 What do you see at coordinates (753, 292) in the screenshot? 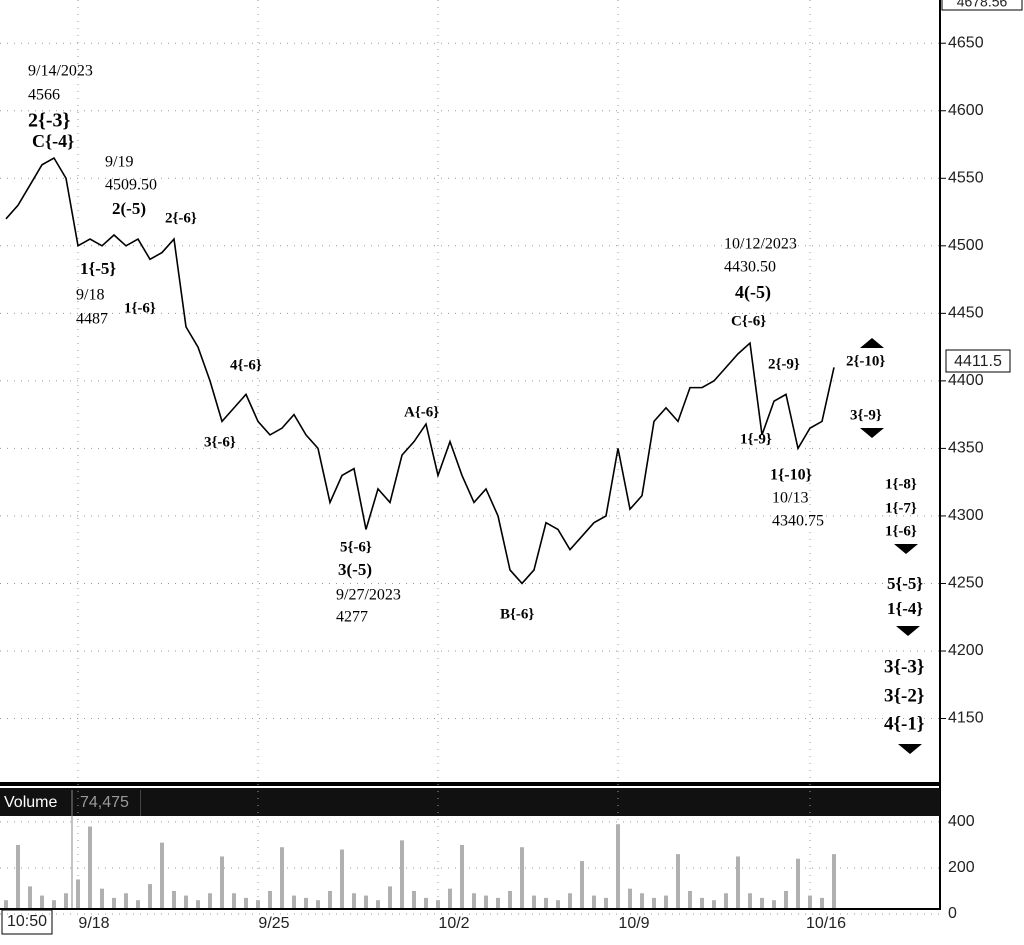
I see `wave-label: 4(-5)` at bounding box center [753, 292].